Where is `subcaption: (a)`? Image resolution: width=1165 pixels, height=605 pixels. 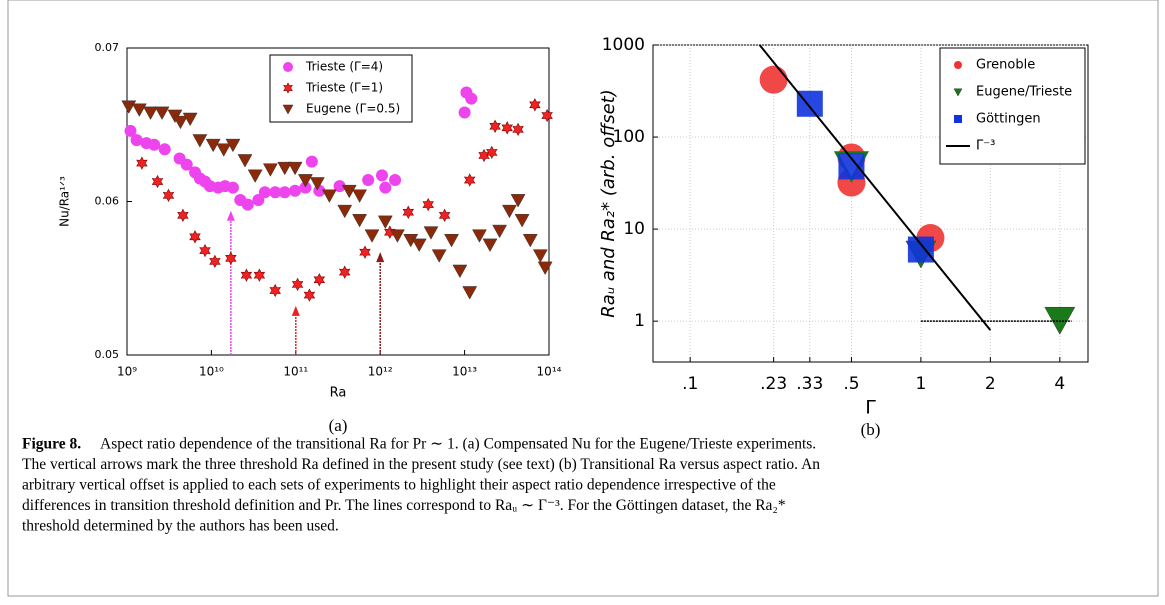 subcaption: (a) is located at coordinates (338, 425).